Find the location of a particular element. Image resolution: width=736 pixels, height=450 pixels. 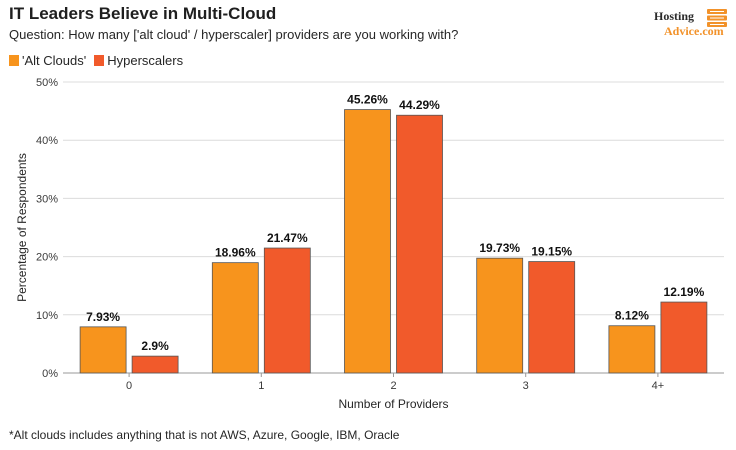

legend-item-alt-clouds: 'Alt Clouds' is located at coordinates (47, 60).